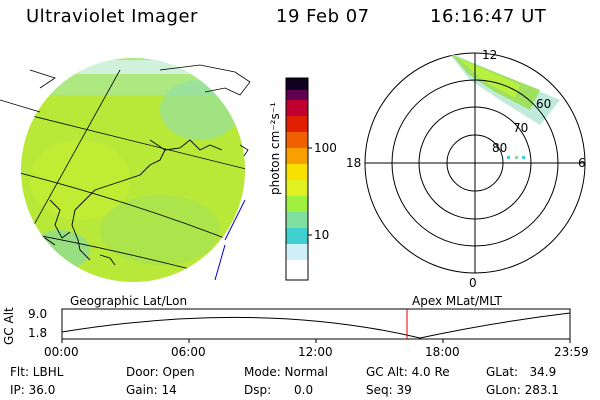  What do you see at coordinates (38, 314) in the screenshot?
I see `altitude-ytick-high: 9.0` at bounding box center [38, 314].